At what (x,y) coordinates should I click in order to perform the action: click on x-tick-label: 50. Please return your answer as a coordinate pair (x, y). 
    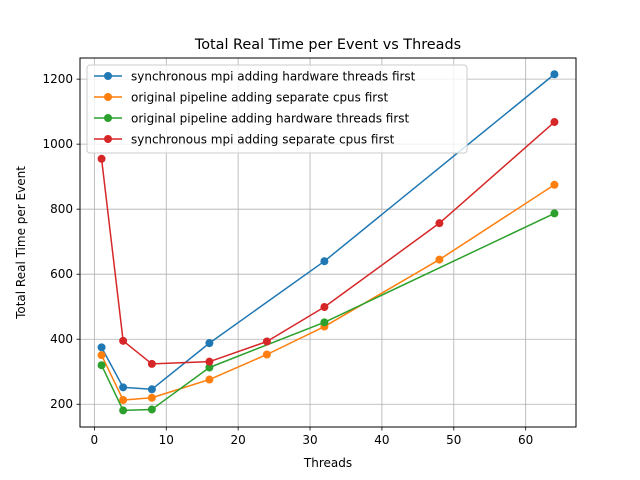
    Looking at the image, I should click on (453, 440).